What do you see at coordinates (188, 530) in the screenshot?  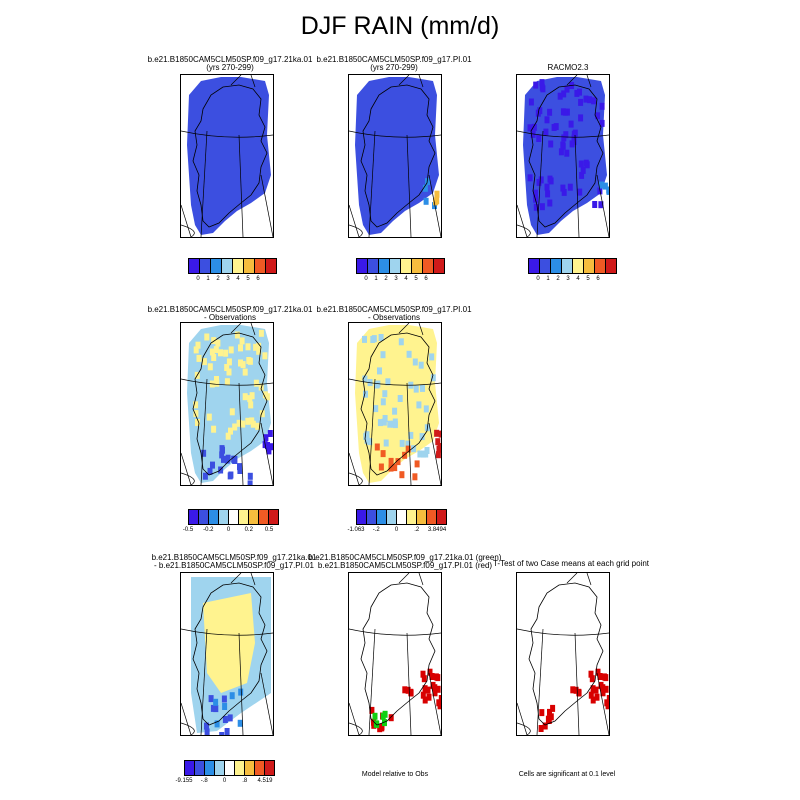 I see `colorbar-tick-label: -0.5` at bounding box center [188, 530].